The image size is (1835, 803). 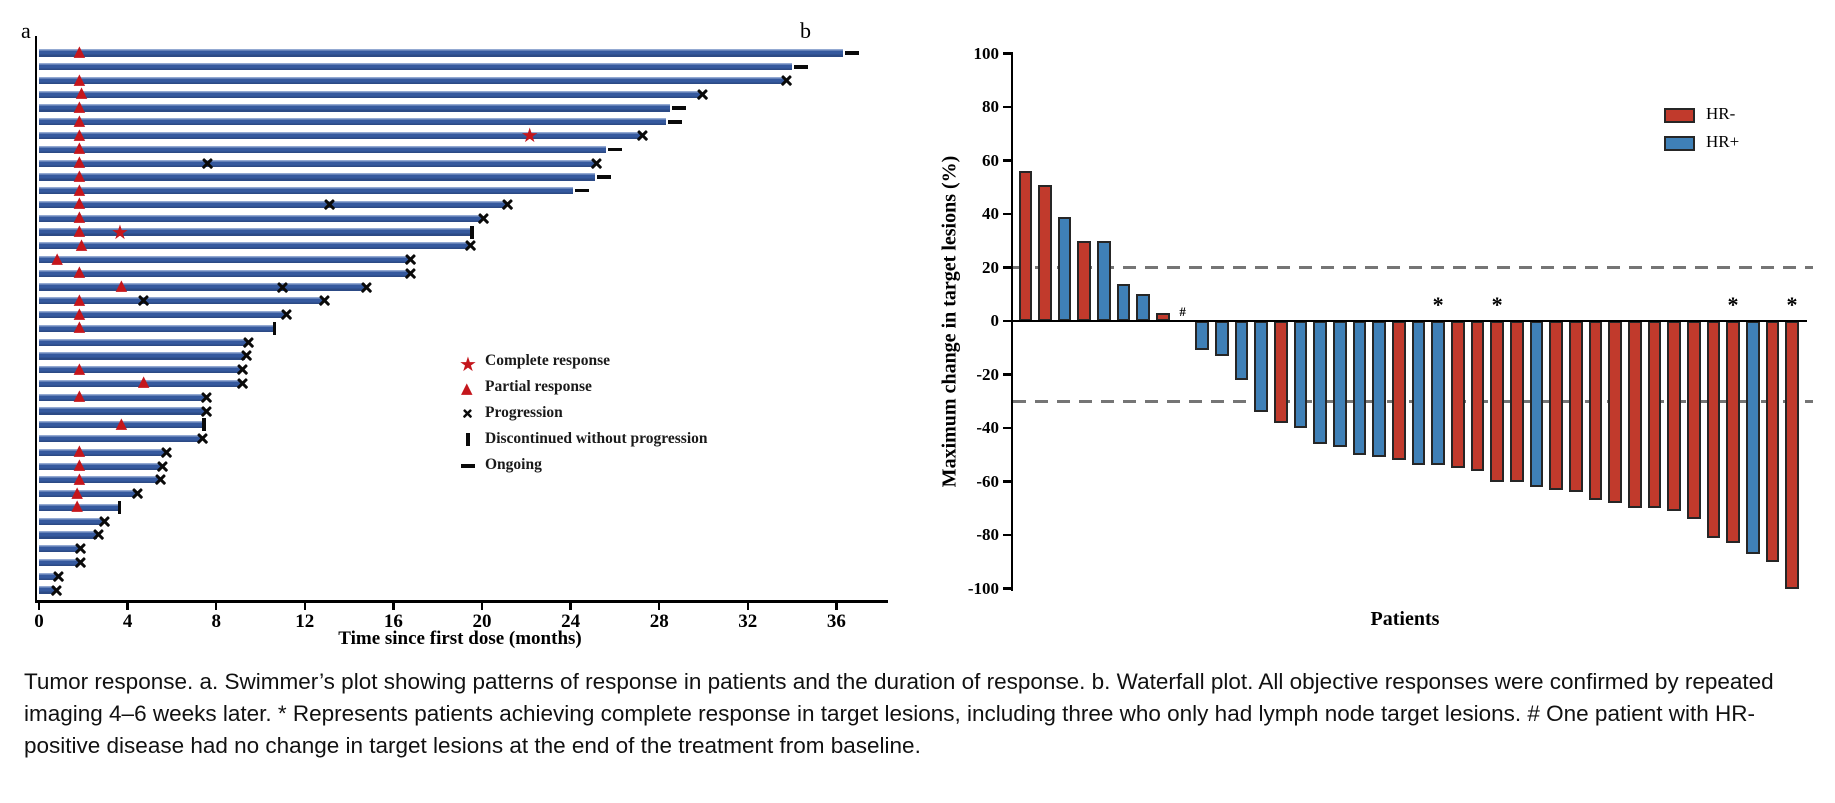 What do you see at coordinates (461, 601) in the screenshot?
I see `swimmer-x-axis` at bounding box center [461, 601].